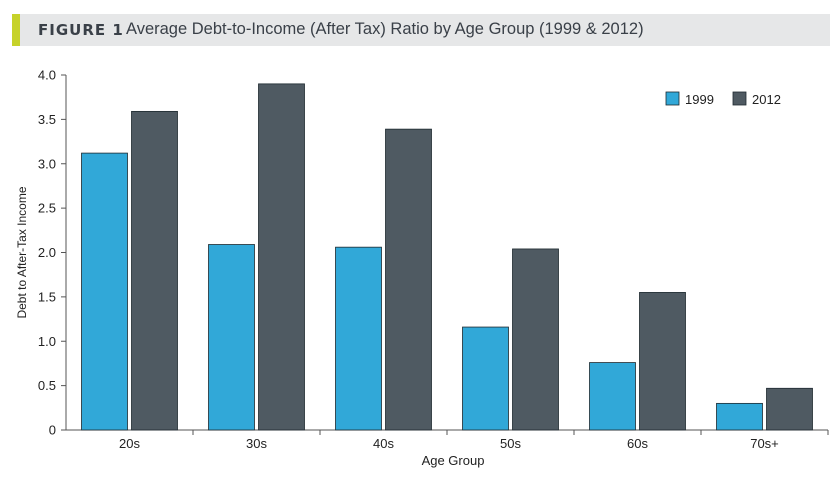  Describe the element at coordinates (52, 430) in the screenshot. I see `y-tick-label: 0` at that location.